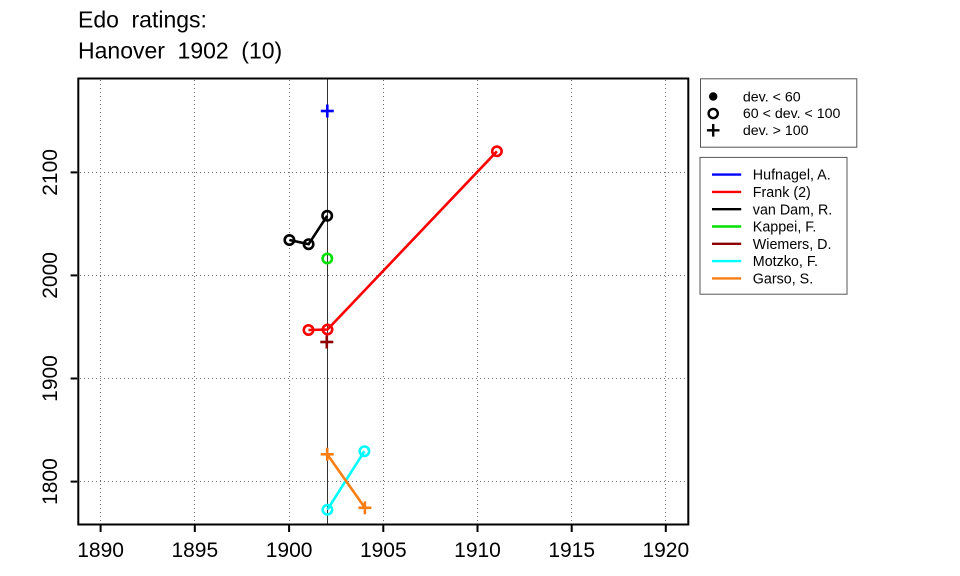  Describe the element at coordinates (477, 550) in the screenshot. I see `svg-text: 1910` at that location.